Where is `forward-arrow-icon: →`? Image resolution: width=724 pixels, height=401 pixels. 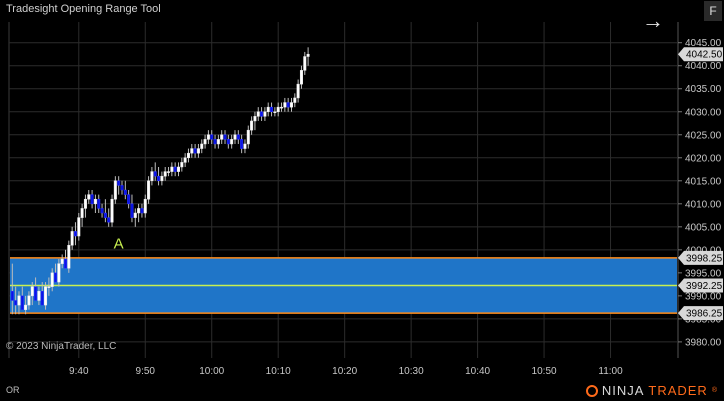 forward-arrow-icon: → is located at coordinates (653, 20).